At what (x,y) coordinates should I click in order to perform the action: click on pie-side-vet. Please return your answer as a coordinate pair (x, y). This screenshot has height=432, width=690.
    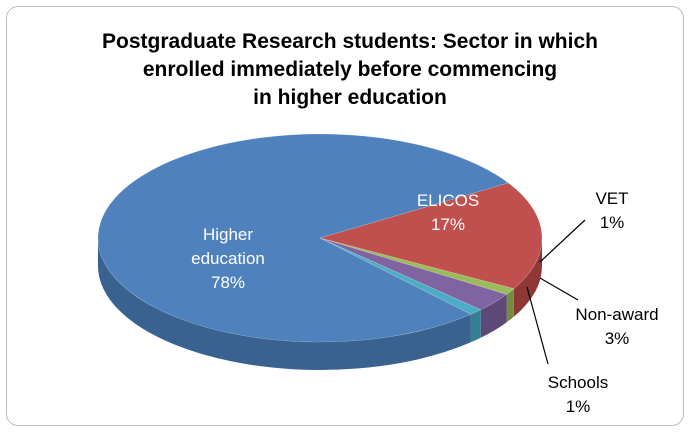
    Looking at the image, I should click on (510, 305).